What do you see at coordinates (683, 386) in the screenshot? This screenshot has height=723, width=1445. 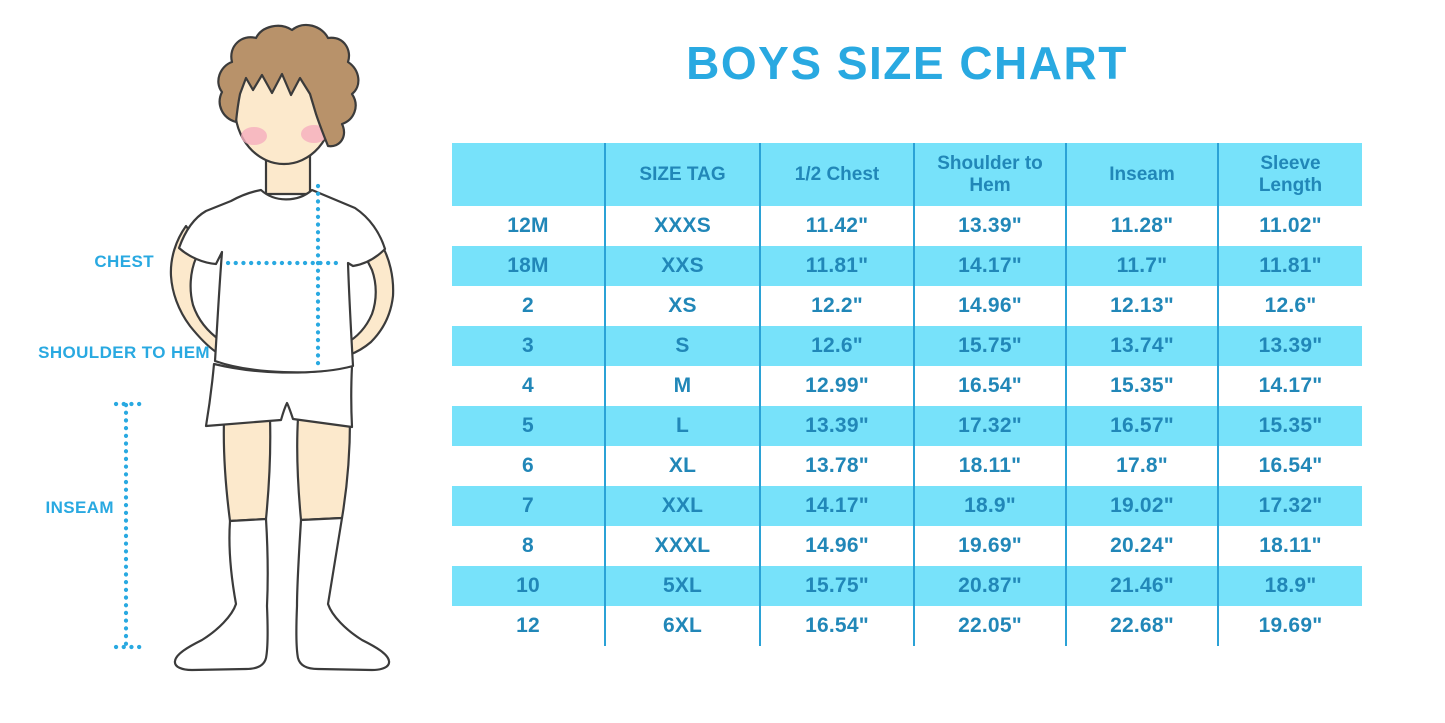 I see `table-cell: M` at bounding box center [683, 386].